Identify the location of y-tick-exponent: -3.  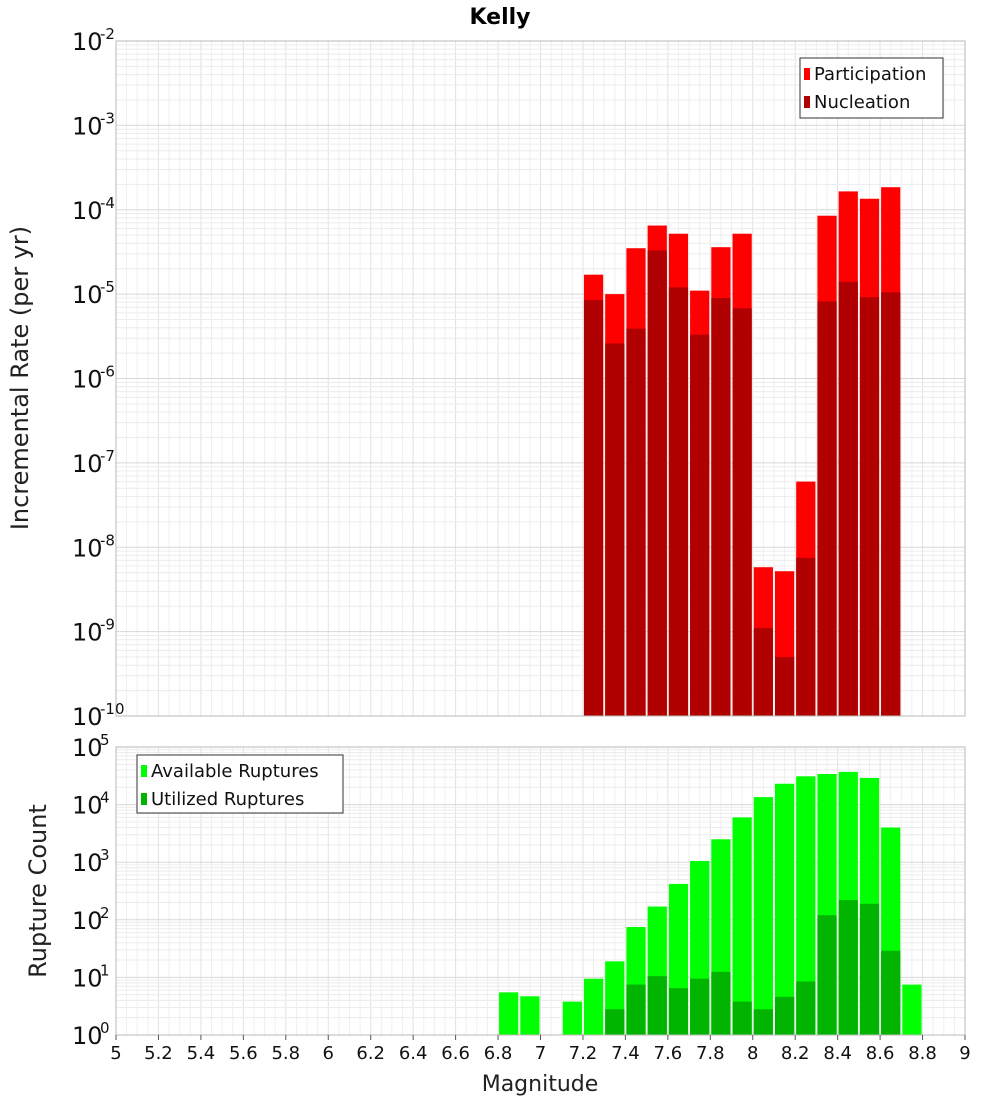
(107, 118).